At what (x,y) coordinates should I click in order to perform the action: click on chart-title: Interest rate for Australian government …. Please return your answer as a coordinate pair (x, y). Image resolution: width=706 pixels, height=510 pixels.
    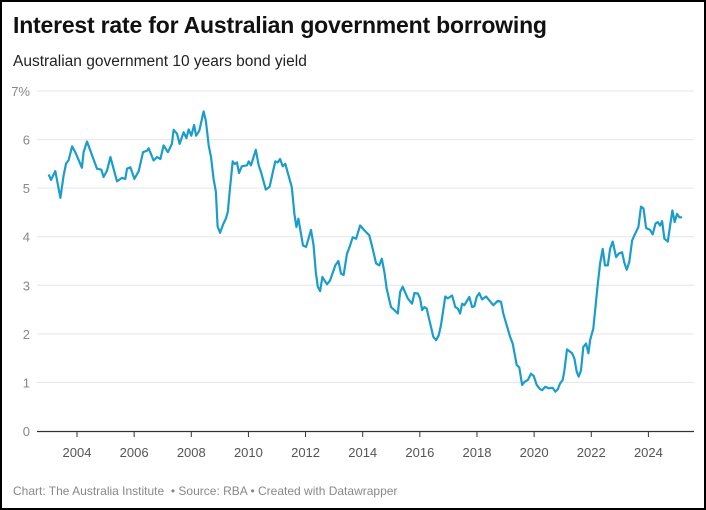
    Looking at the image, I should click on (280, 25).